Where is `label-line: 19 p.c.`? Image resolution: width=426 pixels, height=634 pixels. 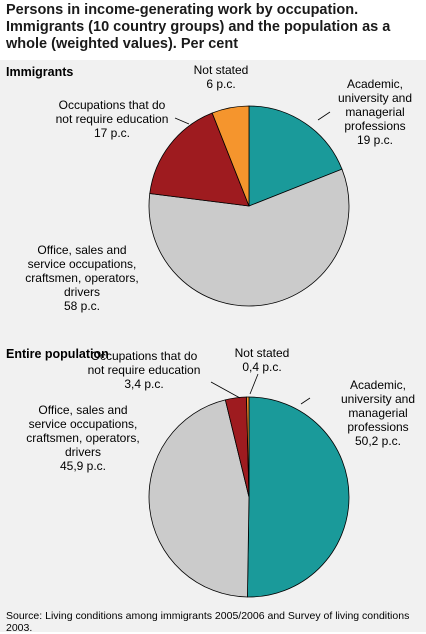
label-line: 19 p.c. is located at coordinates (375, 140).